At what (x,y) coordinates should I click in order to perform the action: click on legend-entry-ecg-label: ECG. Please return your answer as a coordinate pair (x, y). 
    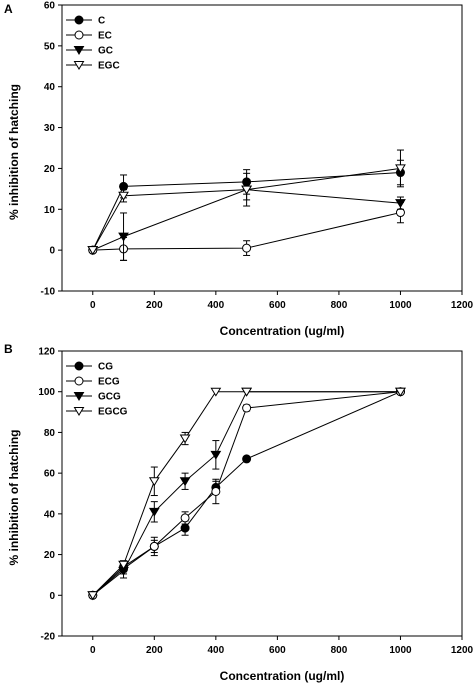
    Looking at the image, I should click on (109, 382).